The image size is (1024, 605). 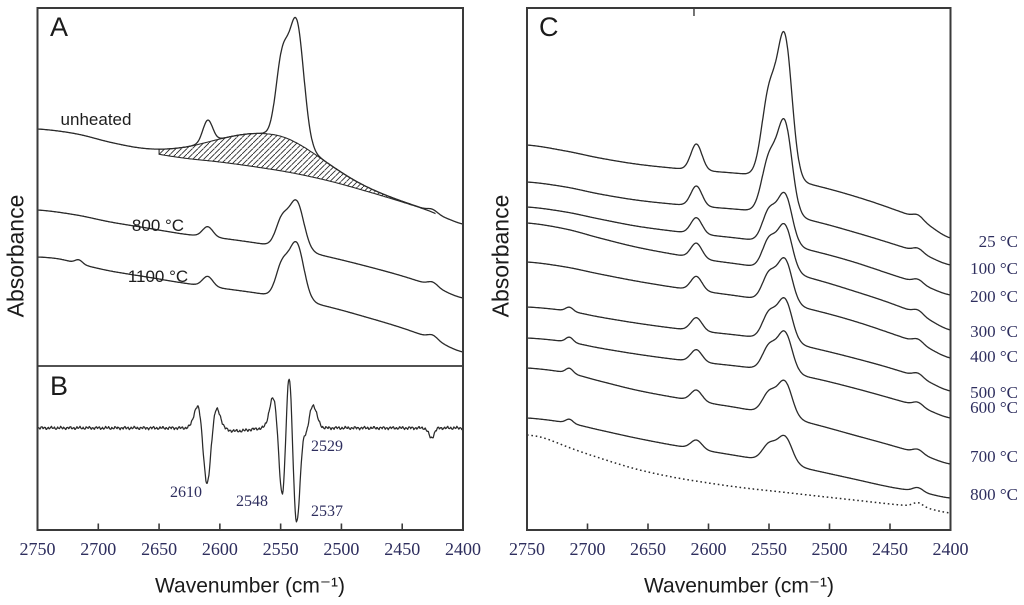 What do you see at coordinates (994, 356) in the screenshot?
I see `temperature-label: 400 °C` at bounding box center [994, 356].